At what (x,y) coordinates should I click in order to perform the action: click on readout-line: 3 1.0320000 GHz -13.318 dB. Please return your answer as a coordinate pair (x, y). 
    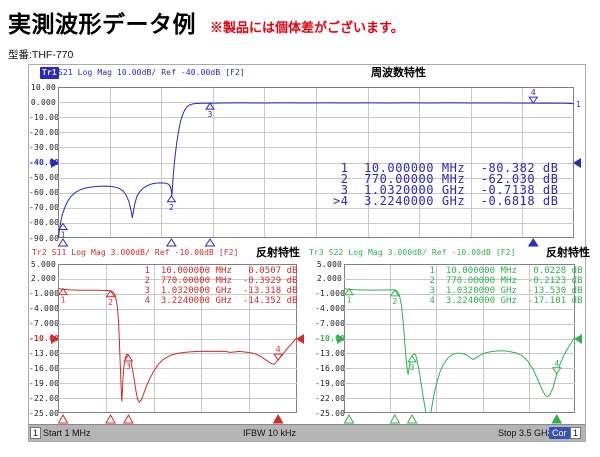
    Looking at the image, I should click on (218, 291).